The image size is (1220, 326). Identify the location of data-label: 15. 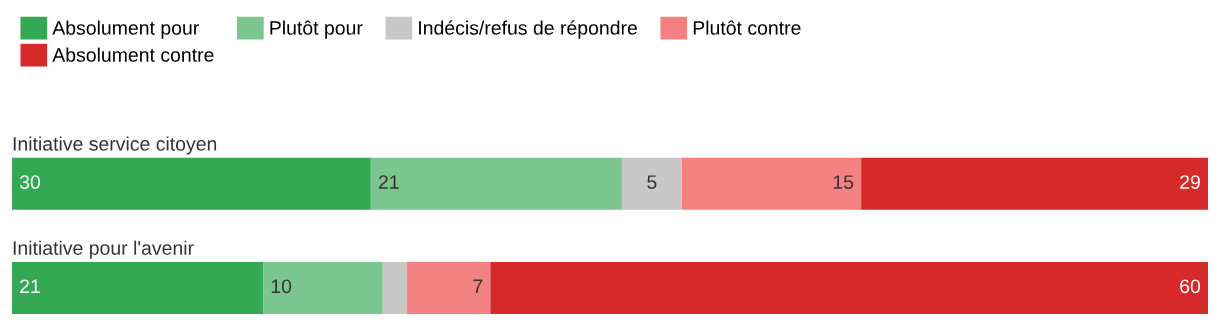
(843, 182).